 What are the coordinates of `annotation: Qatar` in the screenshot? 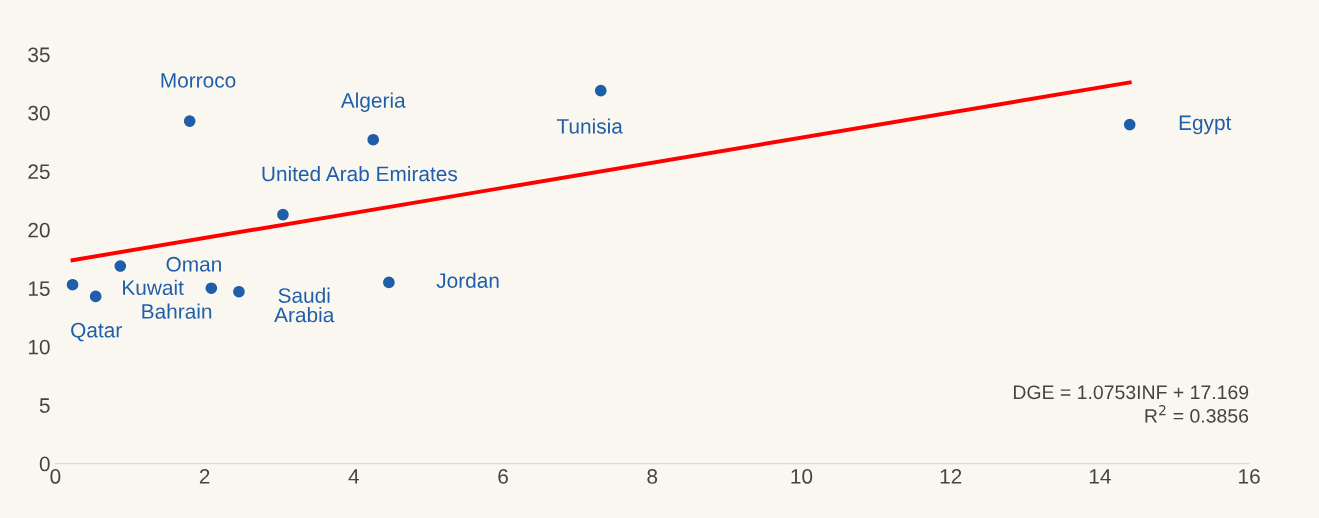 It's located at (96, 332).